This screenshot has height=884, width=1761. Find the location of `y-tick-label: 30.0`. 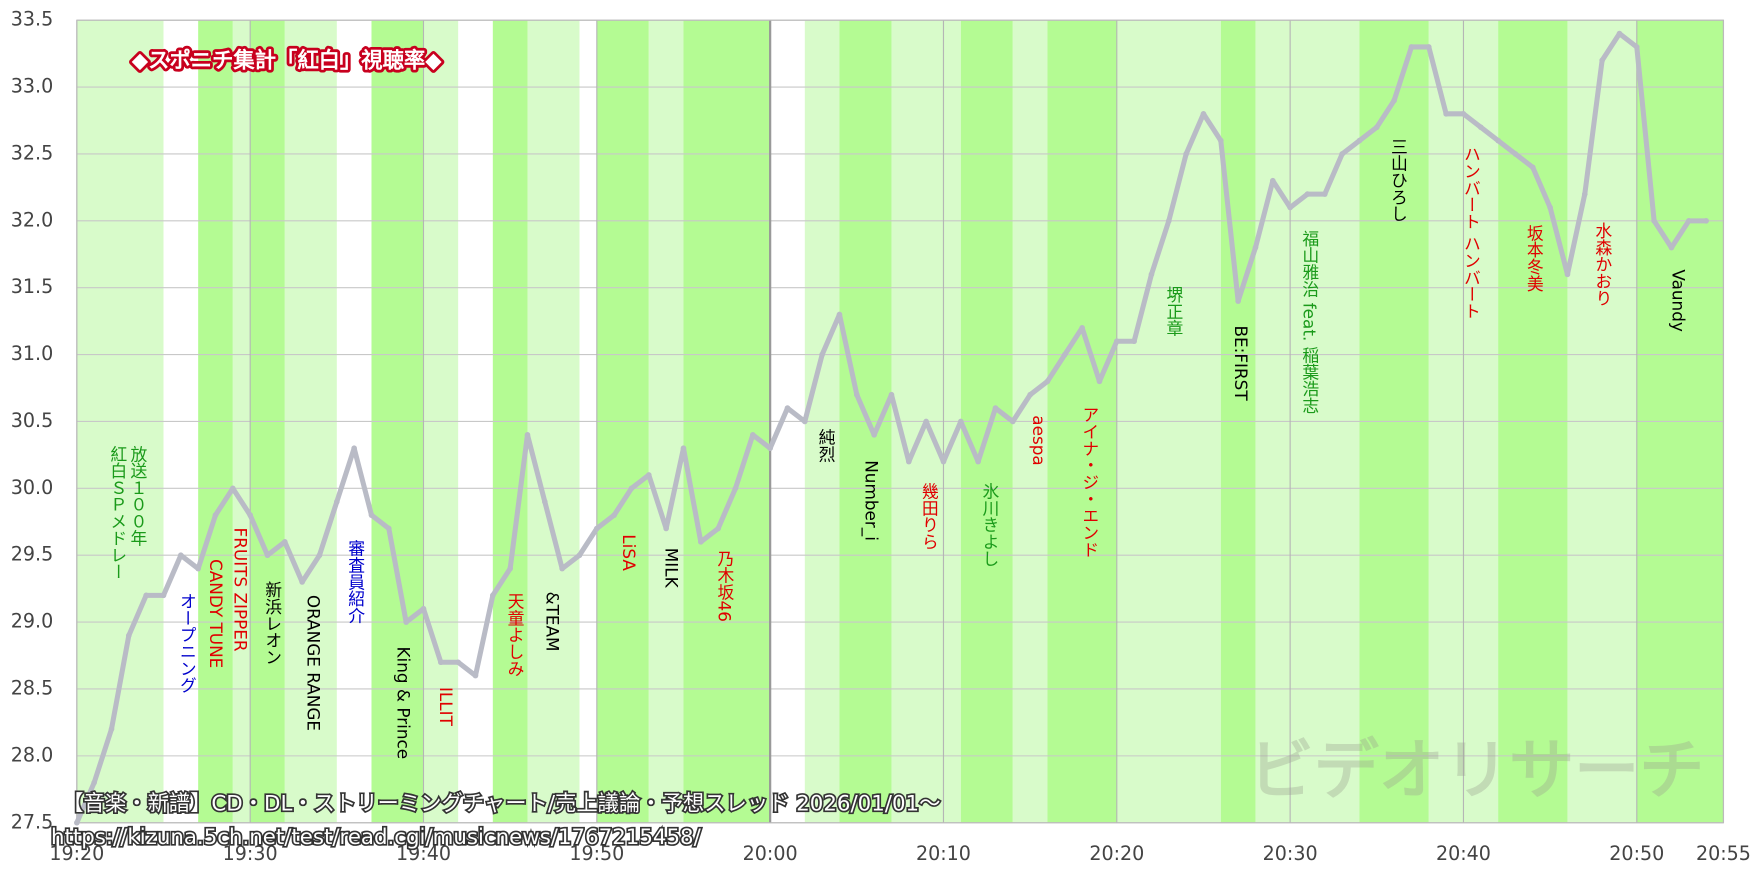

y-tick-label: 30.0 is located at coordinates (32, 488).